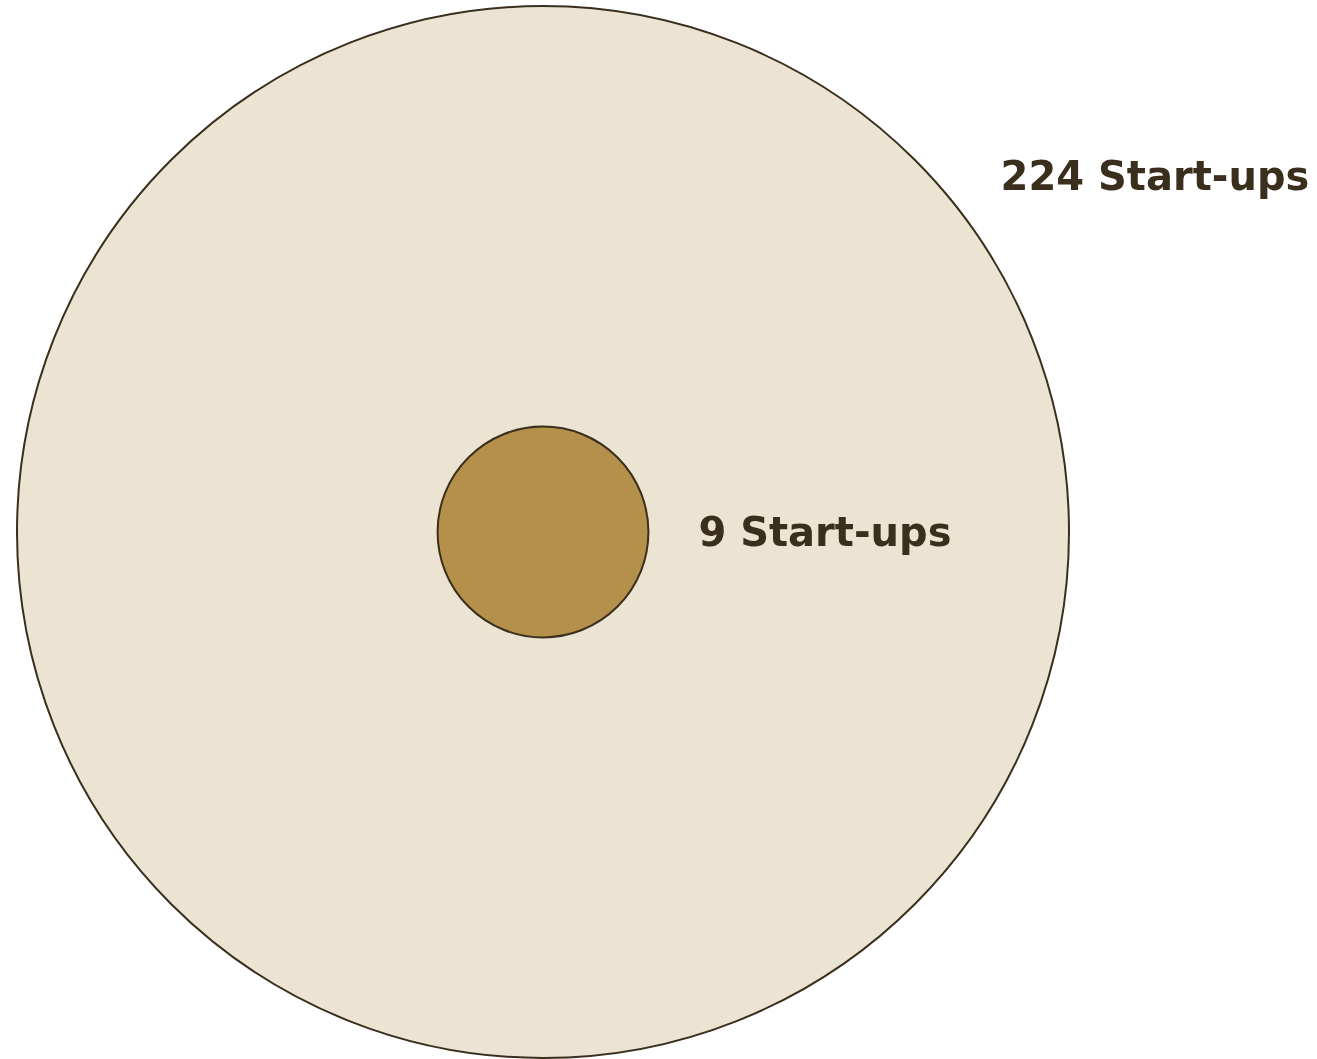  I want to click on data-label: 9, so click(712, 532).